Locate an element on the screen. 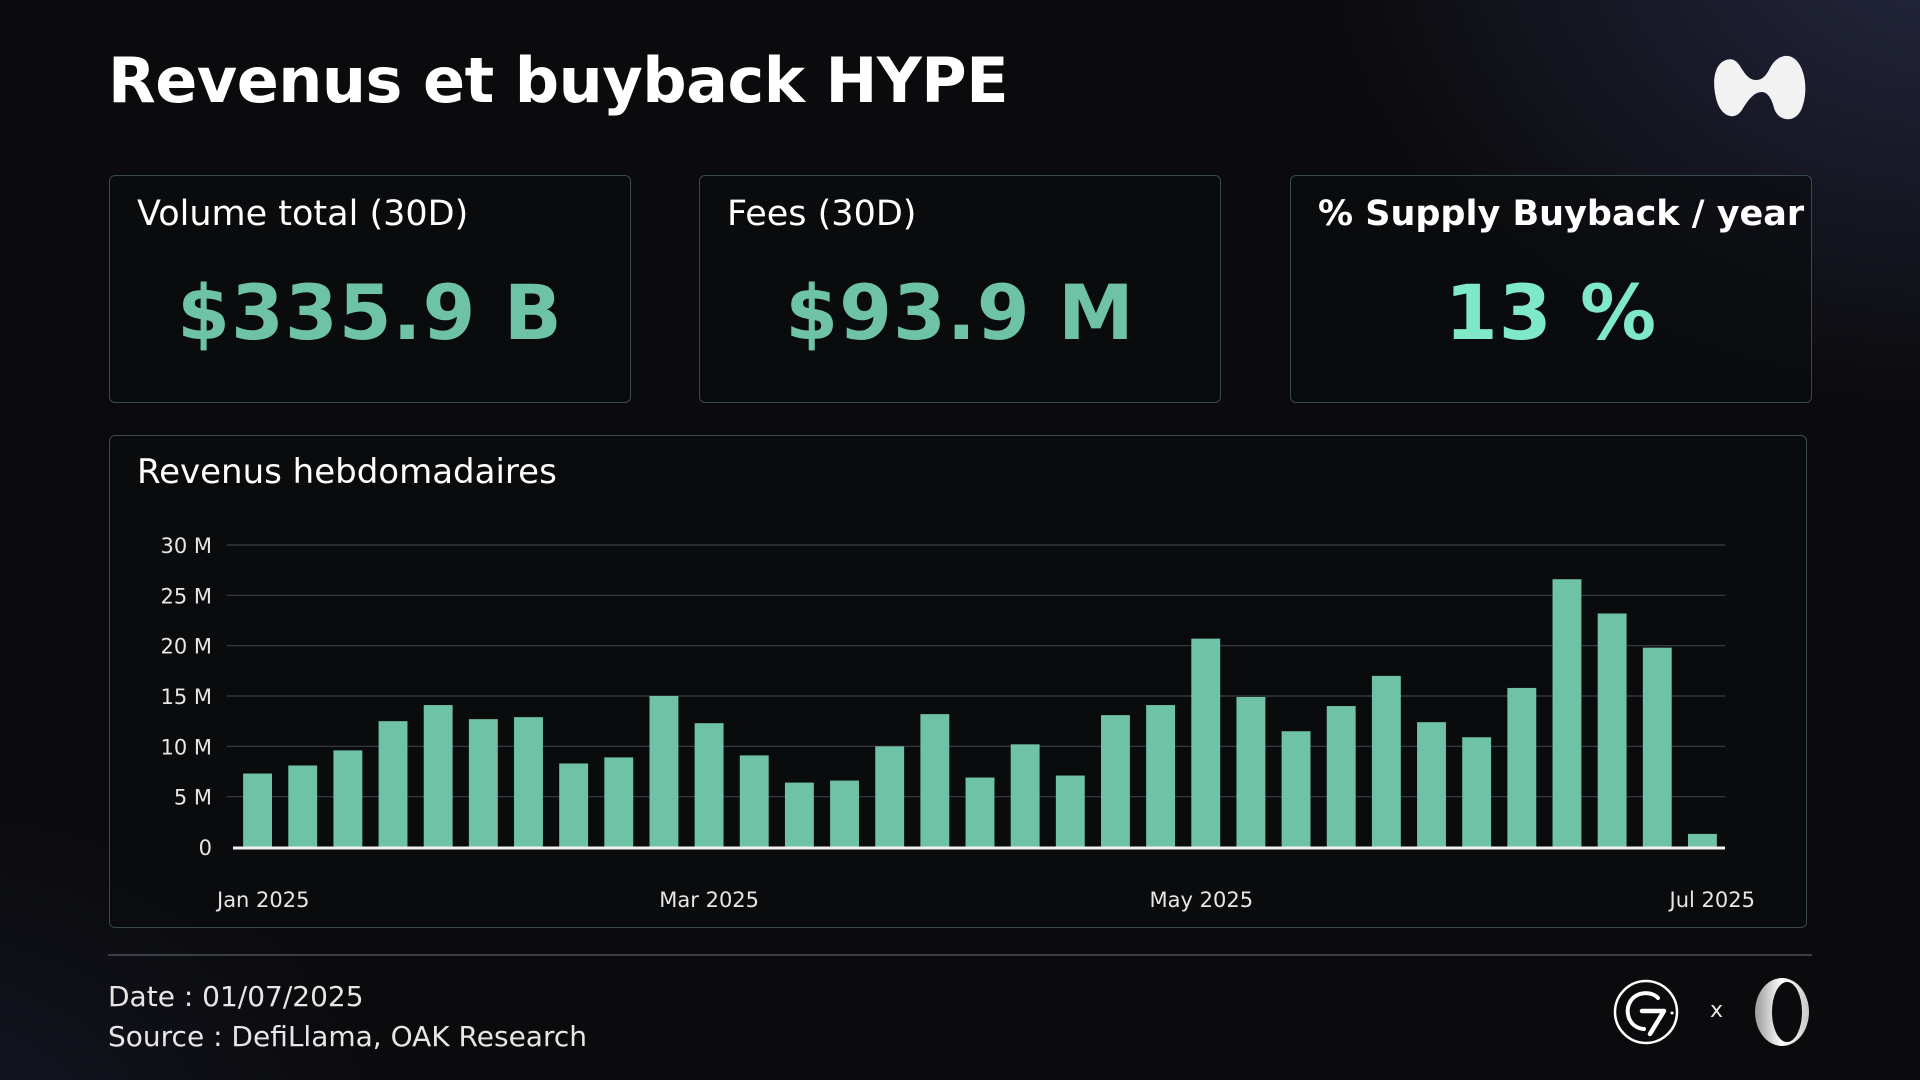  y-tick-label: 10 M is located at coordinates (186, 747).